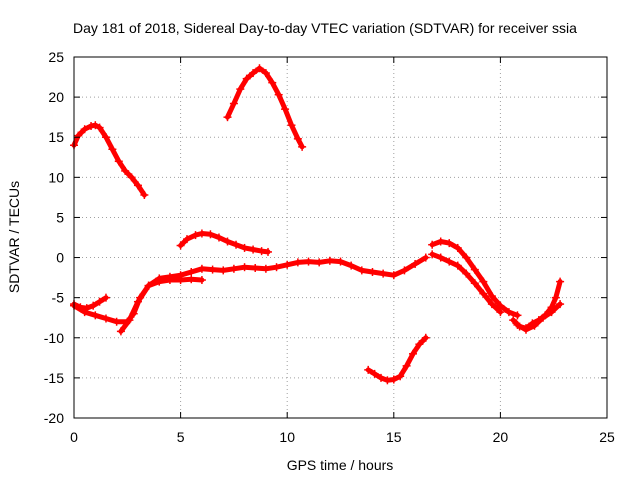 The width and height of the screenshot is (640, 480). What do you see at coordinates (607, 437) in the screenshot?
I see `x-tick-label: 25` at bounding box center [607, 437].